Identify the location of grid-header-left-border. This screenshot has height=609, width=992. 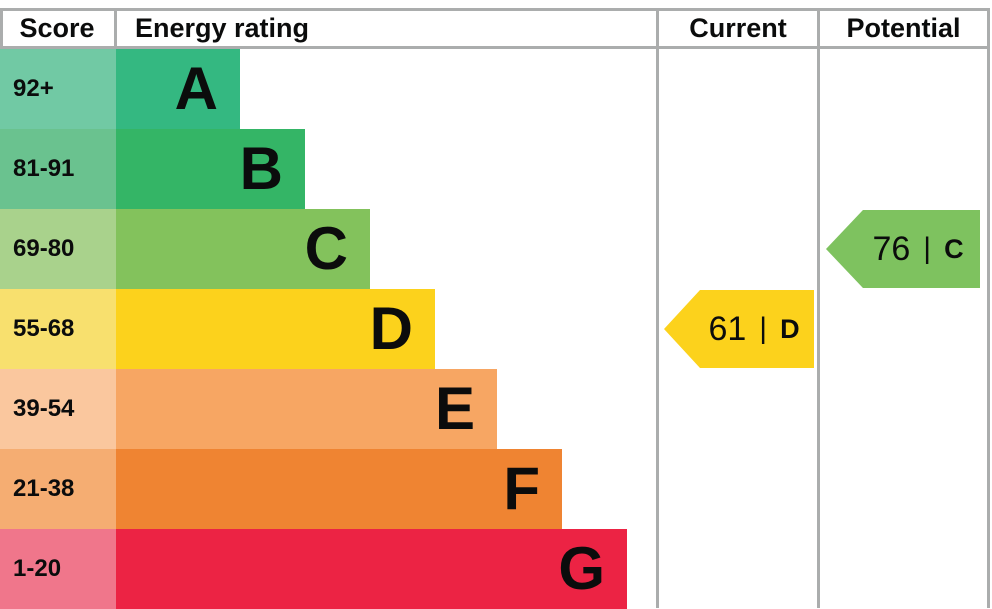
(1, 28).